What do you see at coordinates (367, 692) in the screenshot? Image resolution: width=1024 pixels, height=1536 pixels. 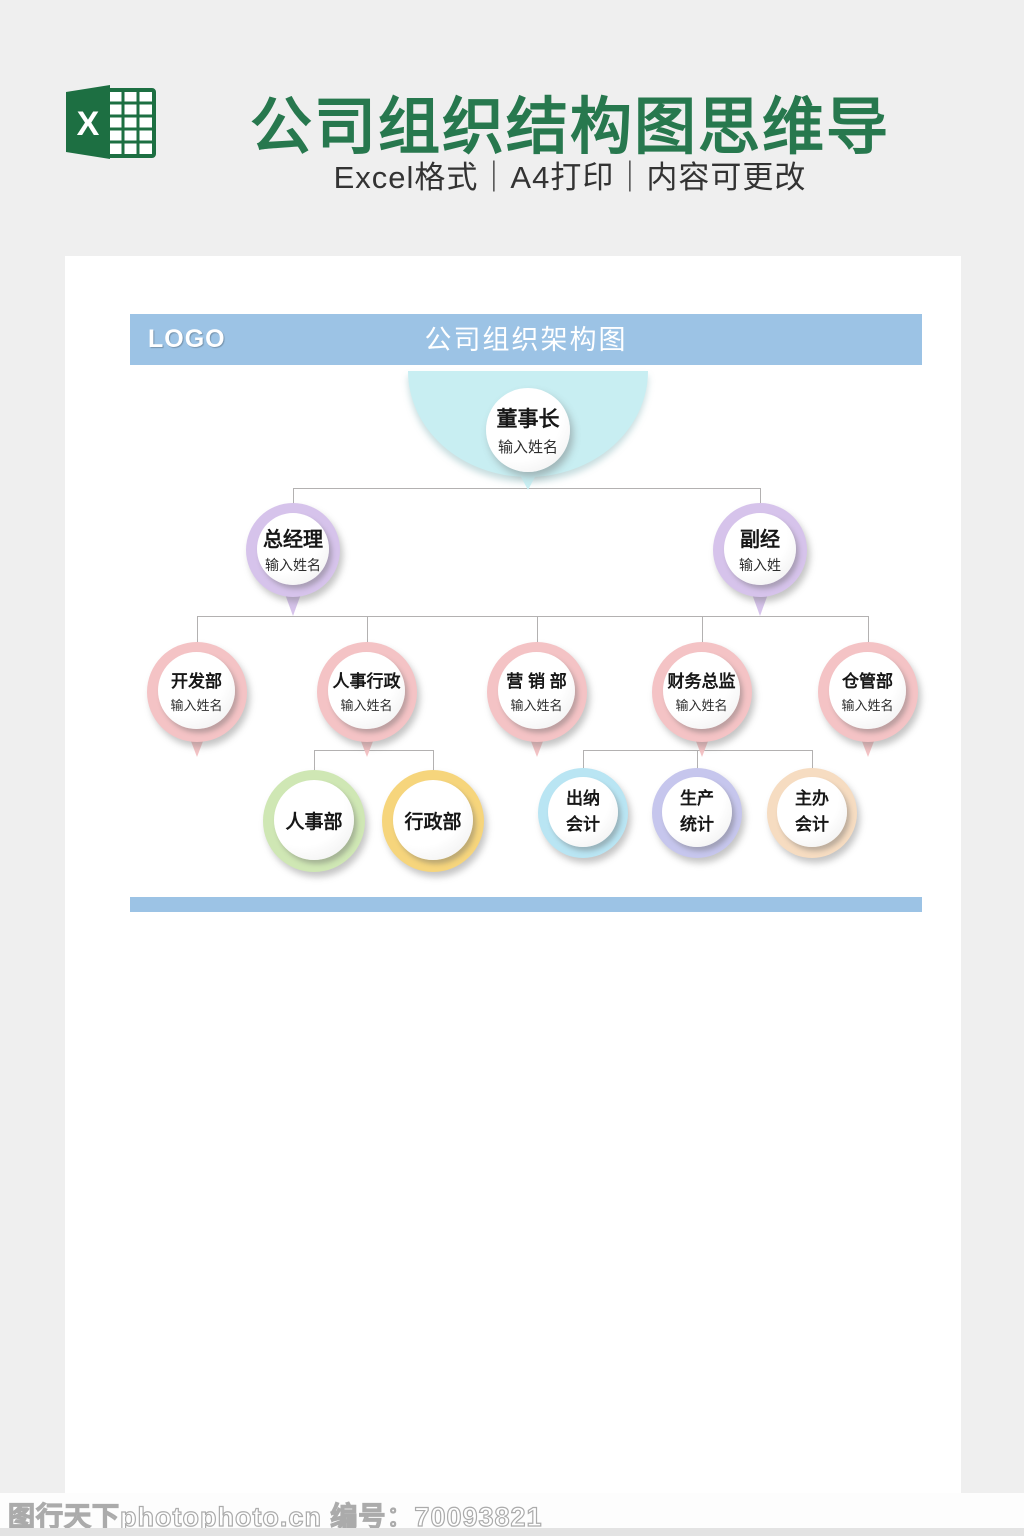 I see `org-node-hr-admin: 人事行政 输入姓名` at bounding box center [367, 692].